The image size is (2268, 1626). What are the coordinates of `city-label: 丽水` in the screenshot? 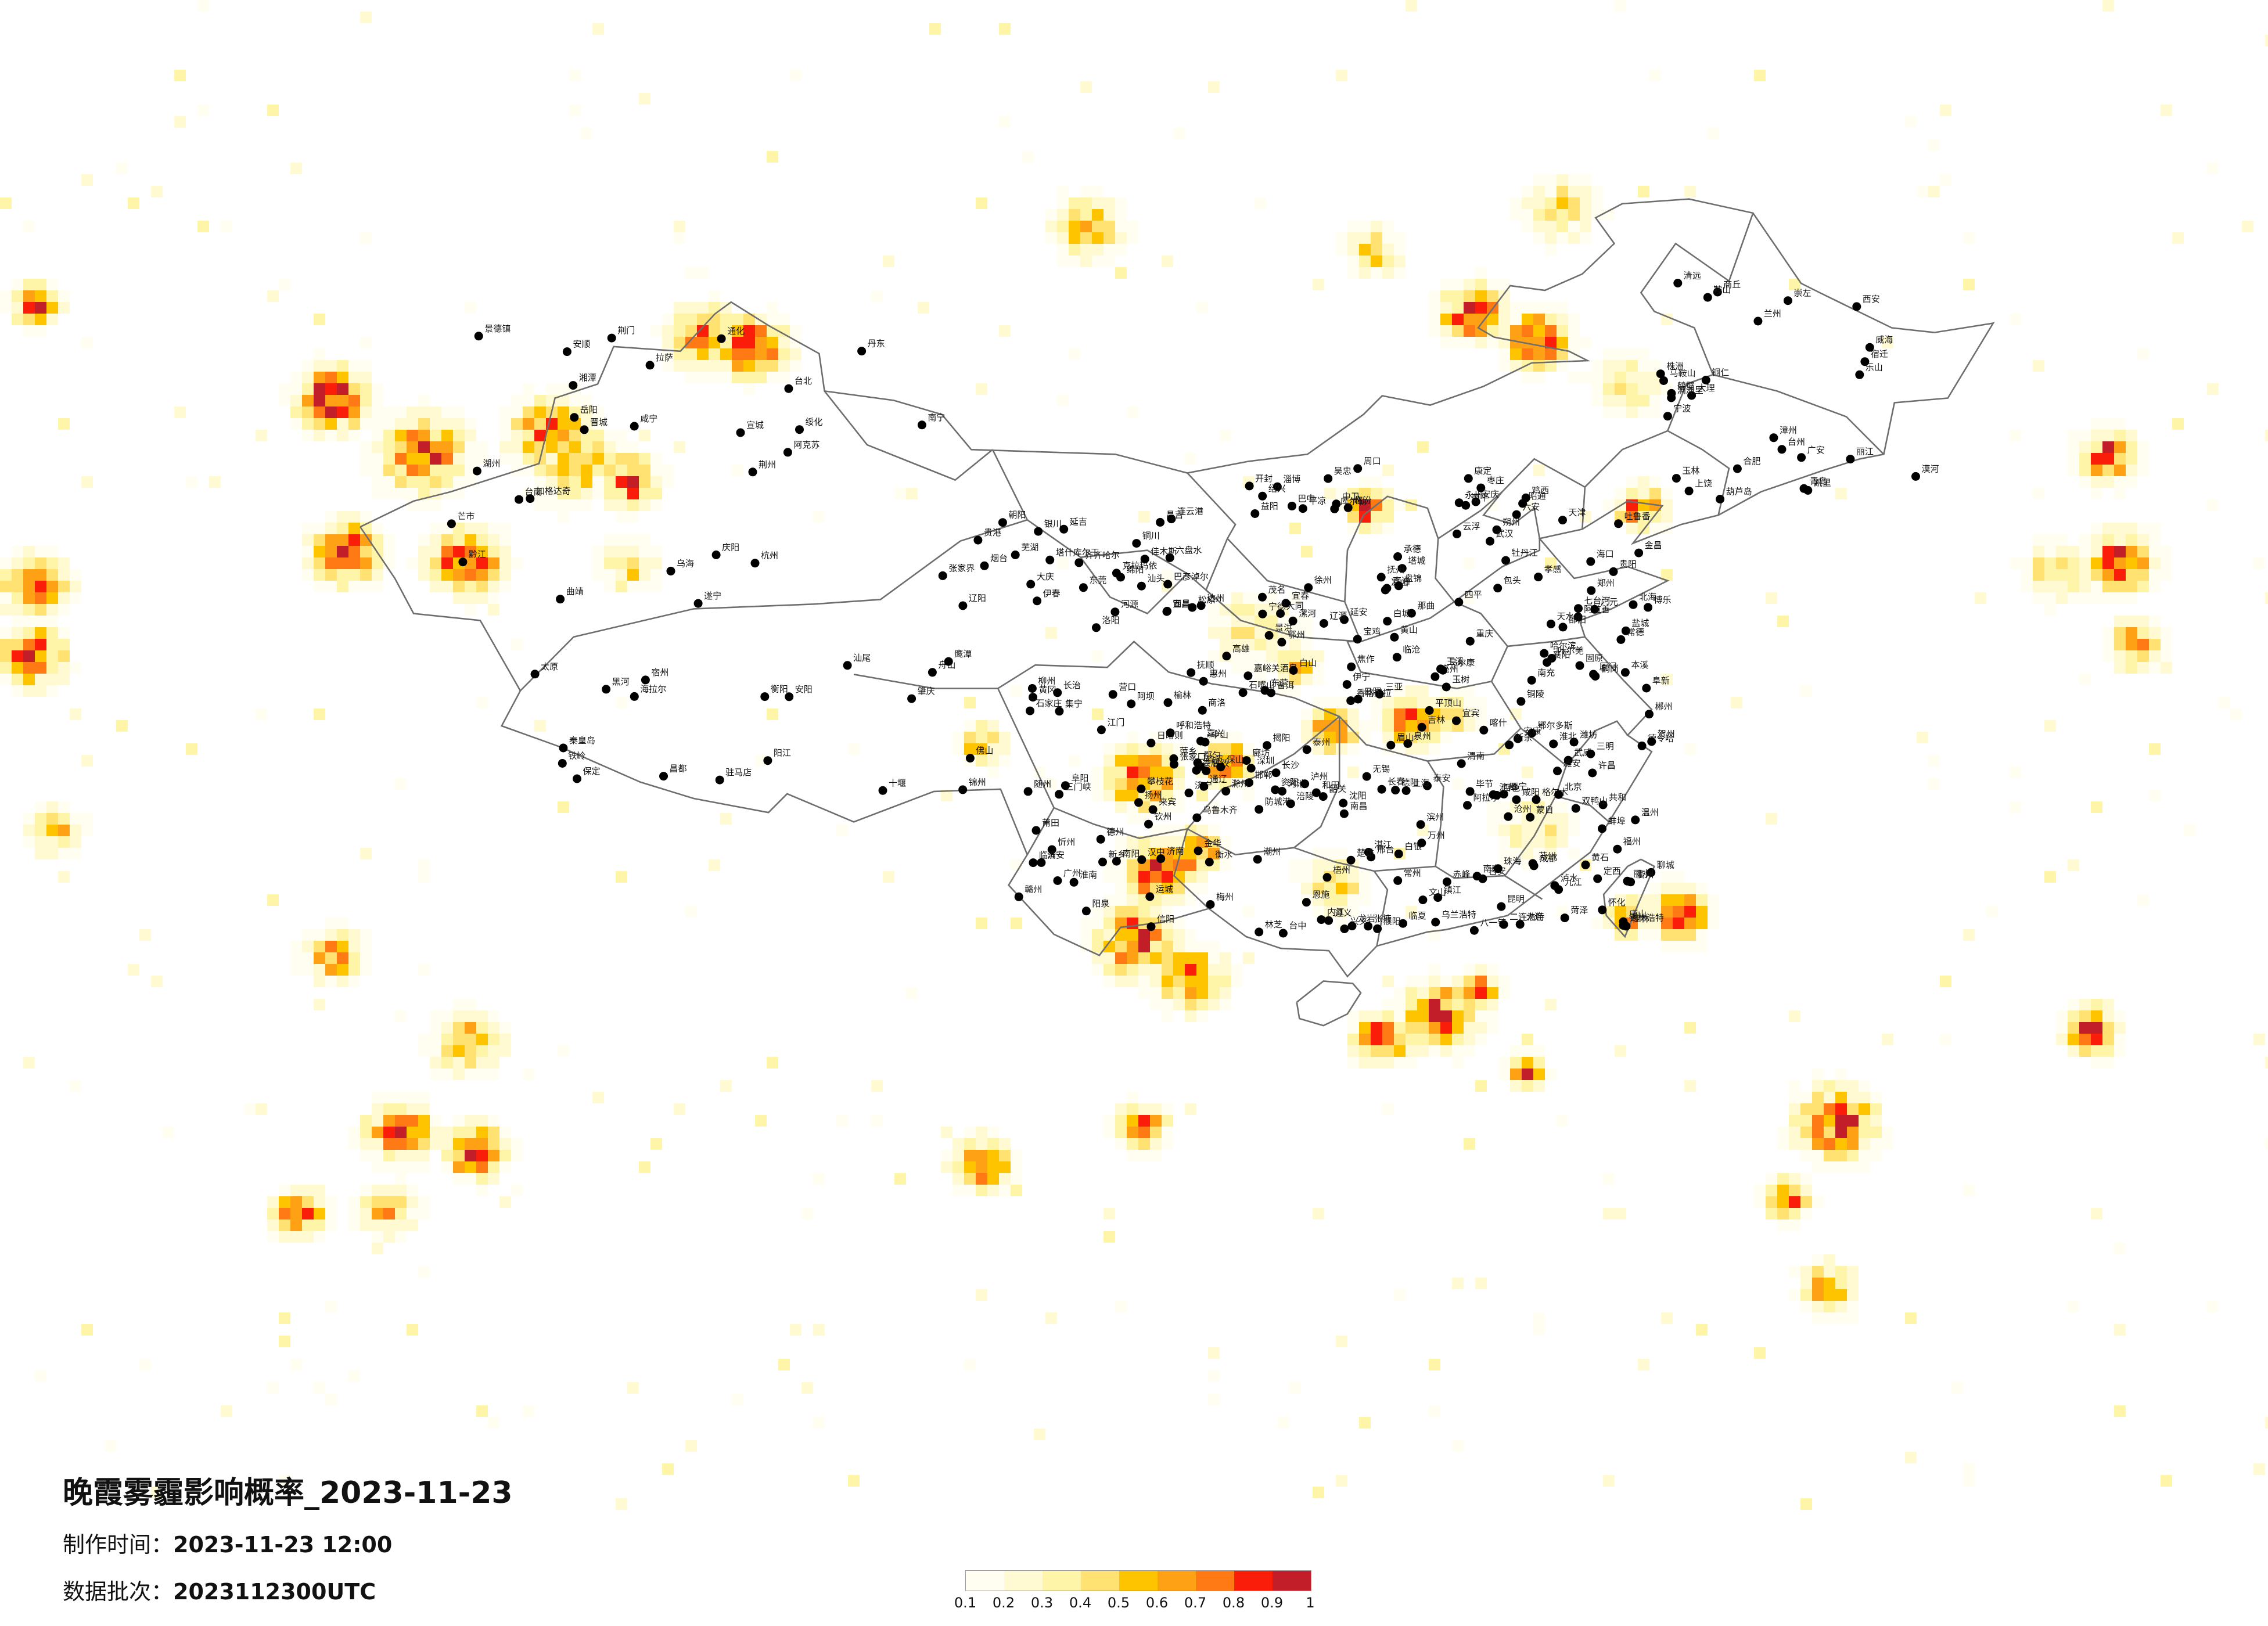 It's located at (1642, 873).